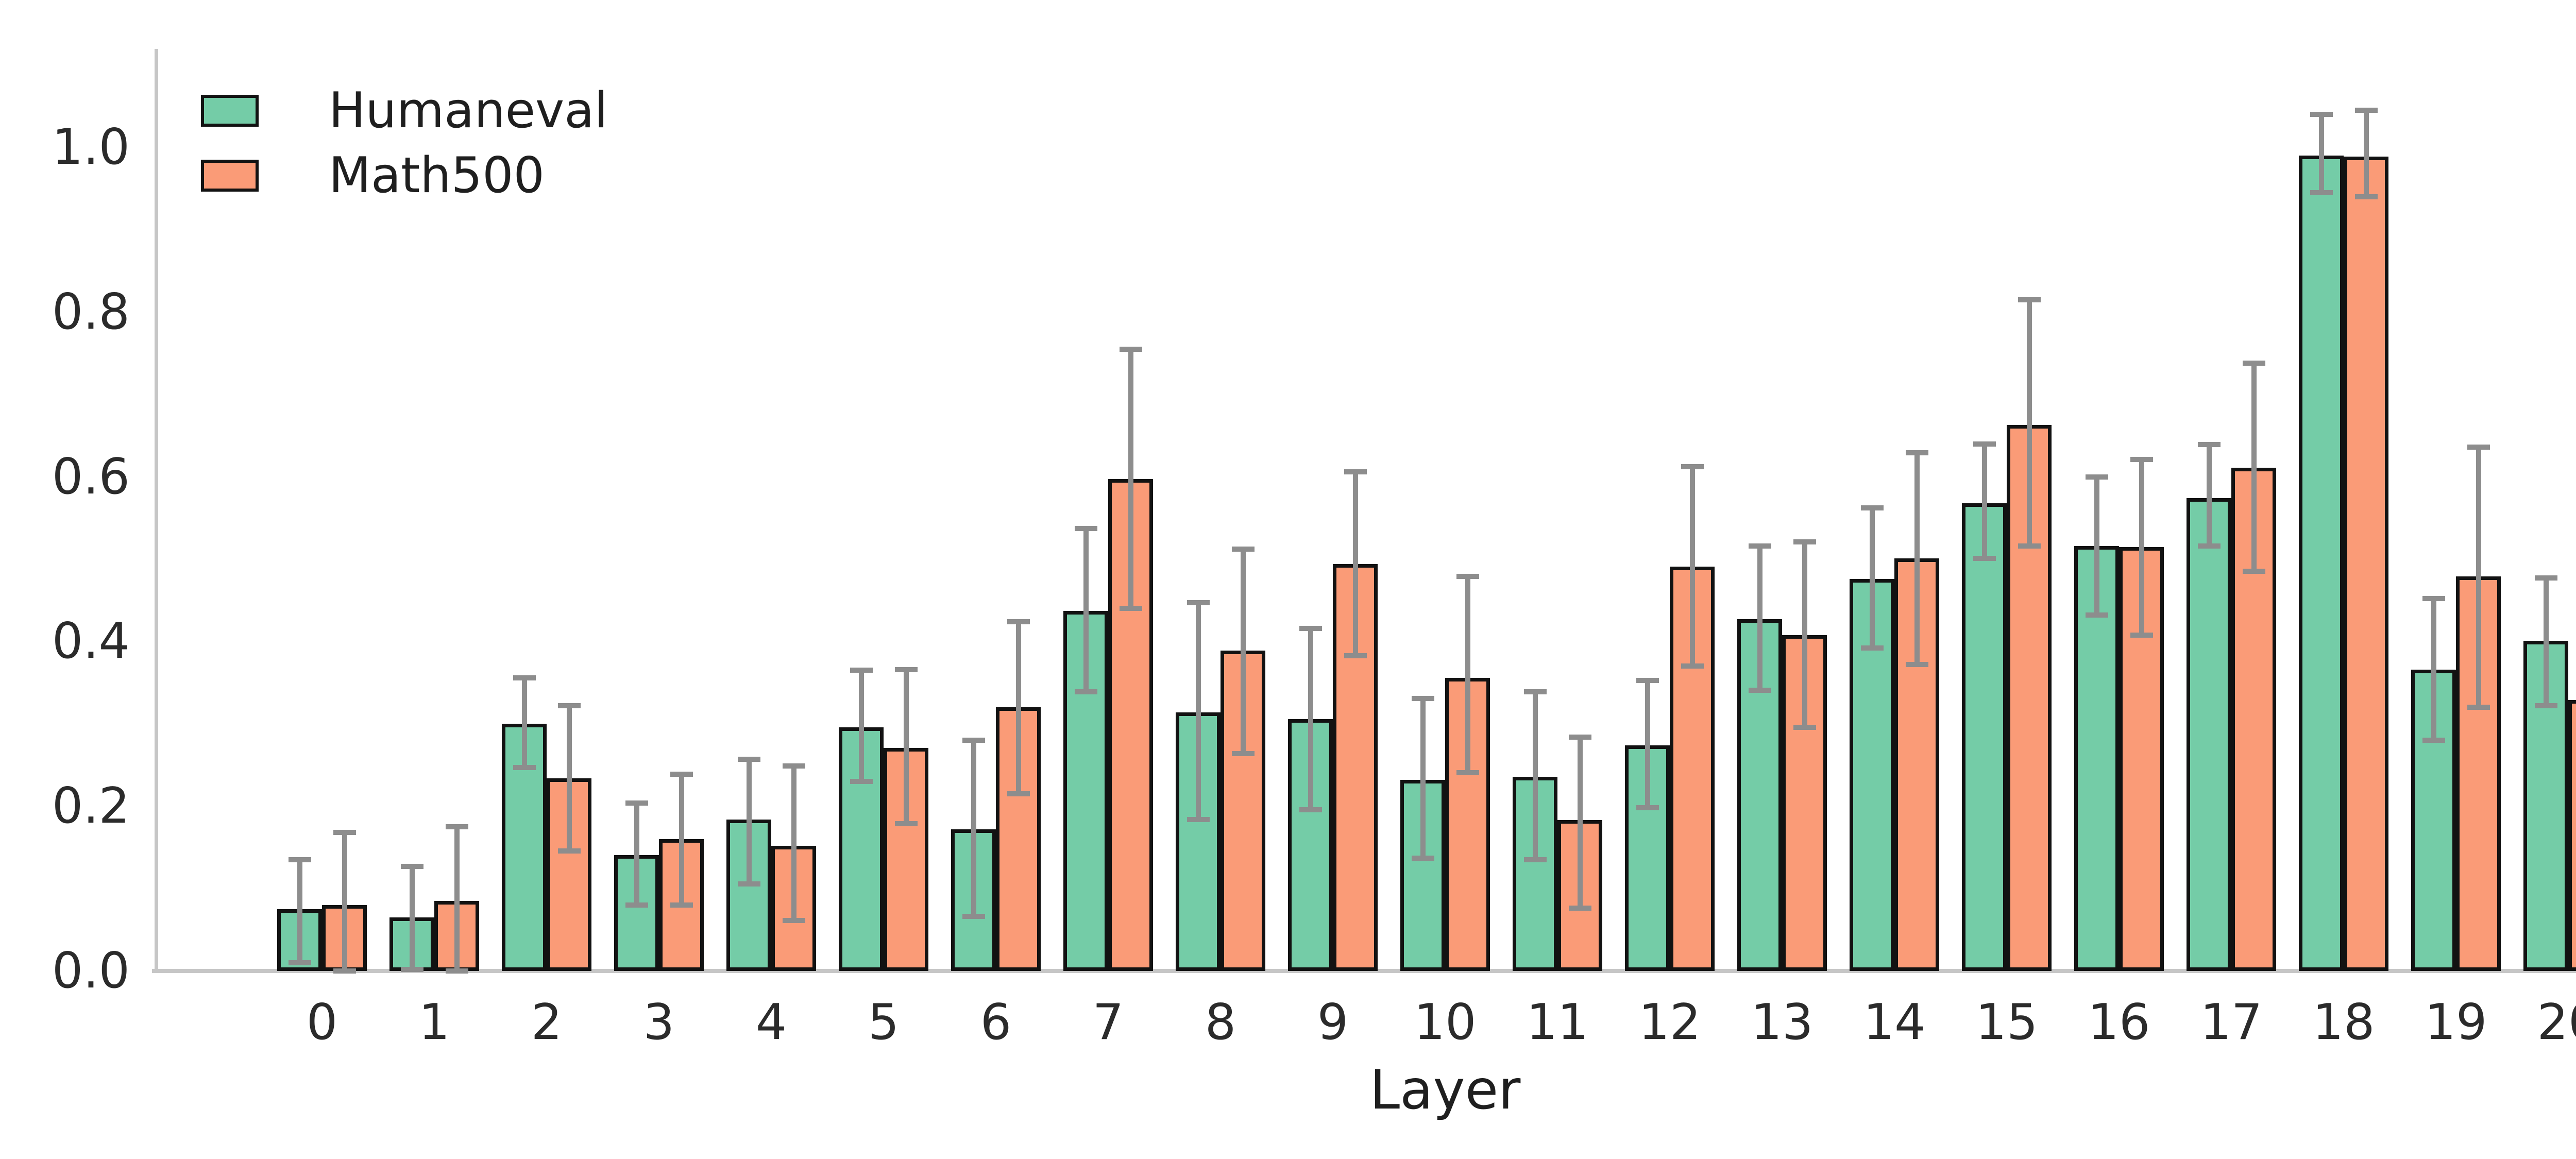  What do you see at coordinates (2556, 1022) in the screenshot?
I see `x-tick-label: 20` at bounding box center [2556, 1022].